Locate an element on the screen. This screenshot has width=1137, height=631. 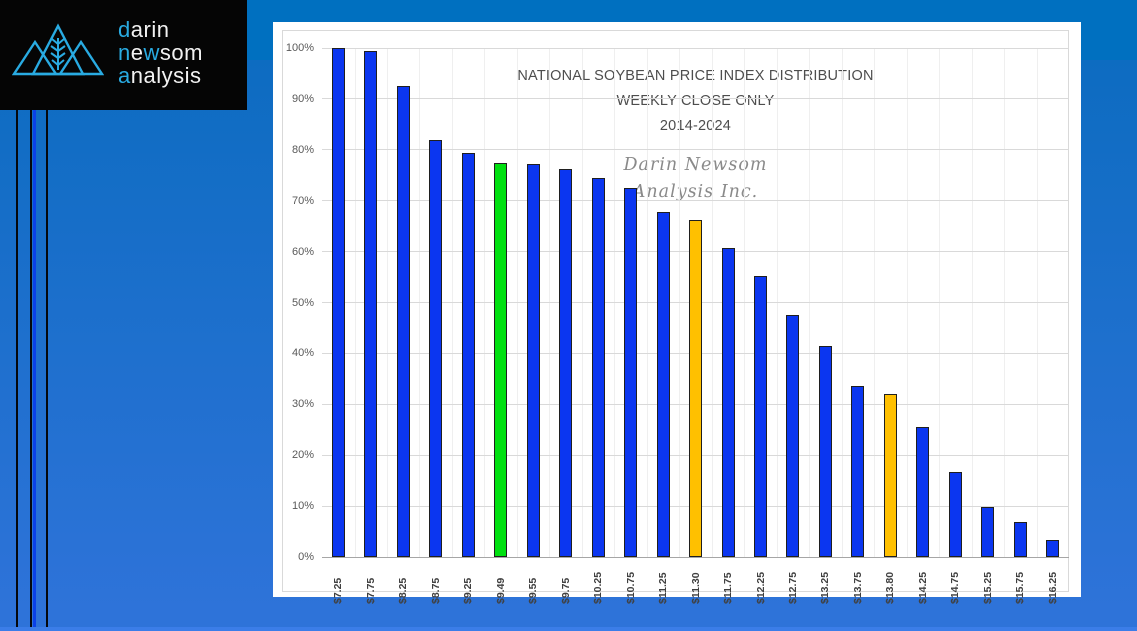
bar-$12.75 is located at coordinates (793, 436).